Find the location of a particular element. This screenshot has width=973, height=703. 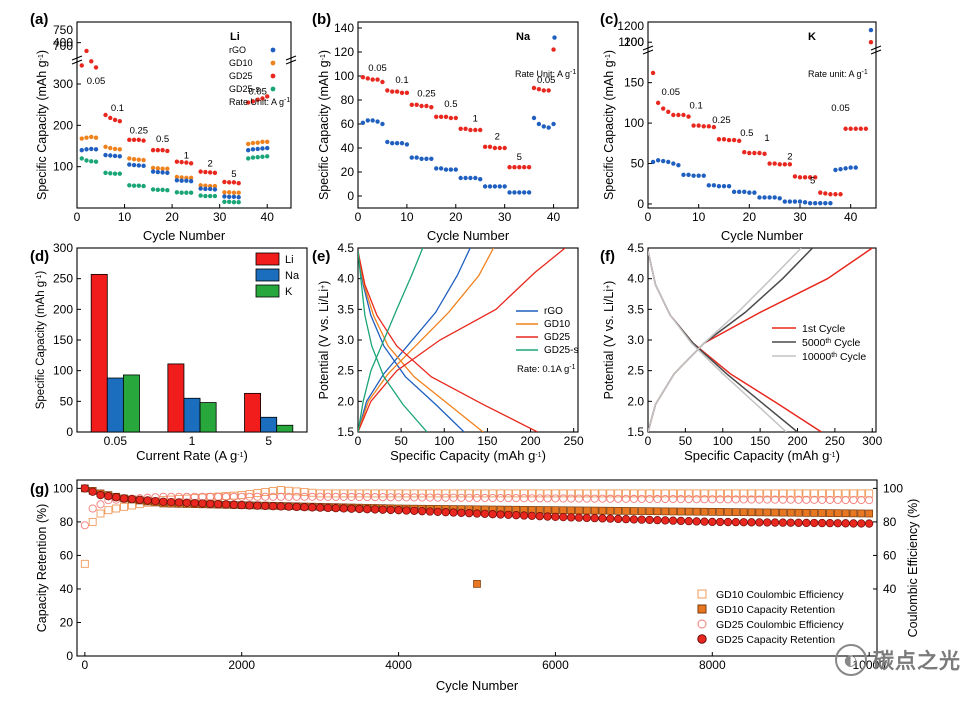

x-tick-label: 30 is located at coordinates (800, 217).